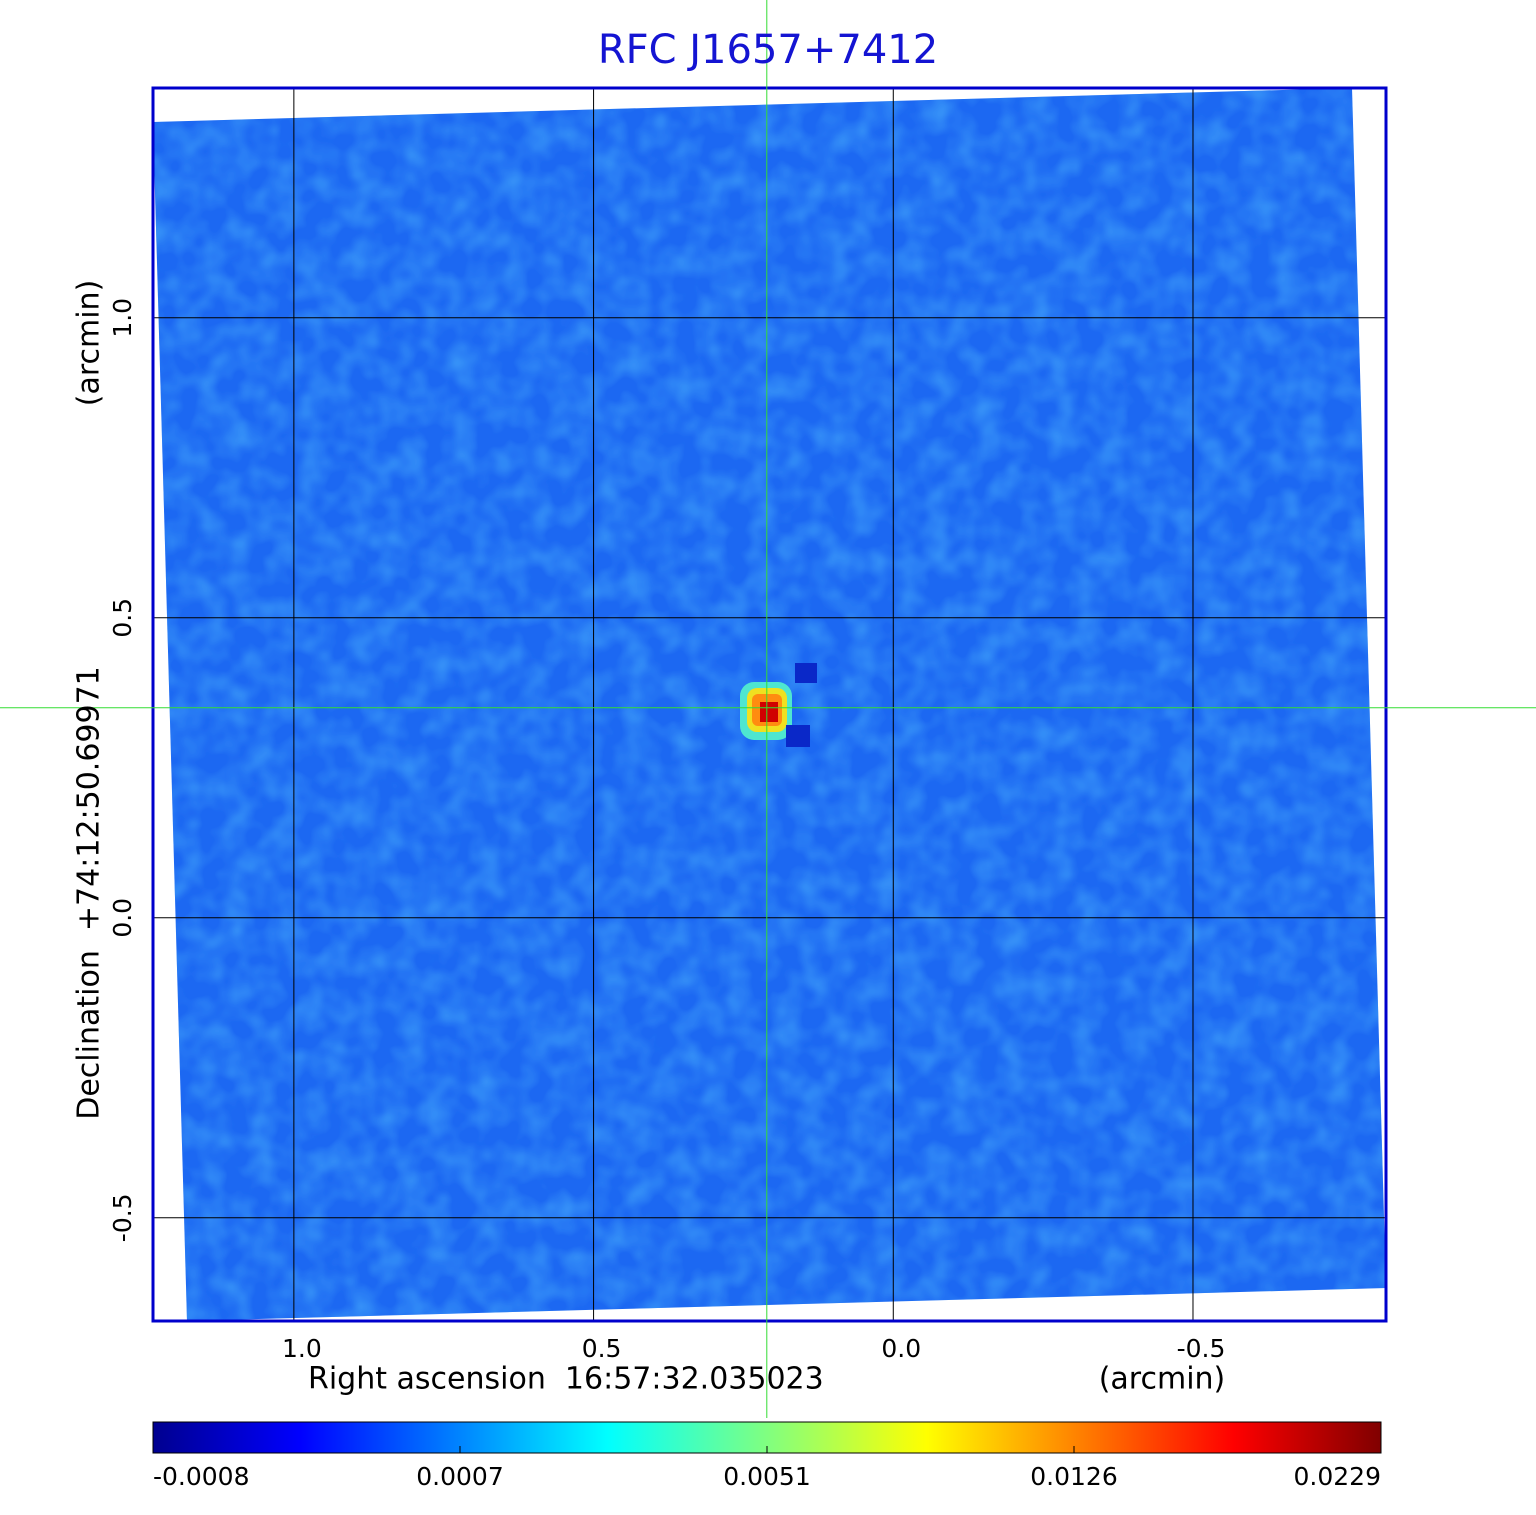 This screenshot has width=1536, height=1515. I want to click on colorbar-tick-label: 0.0229, so click(1337, 1476).